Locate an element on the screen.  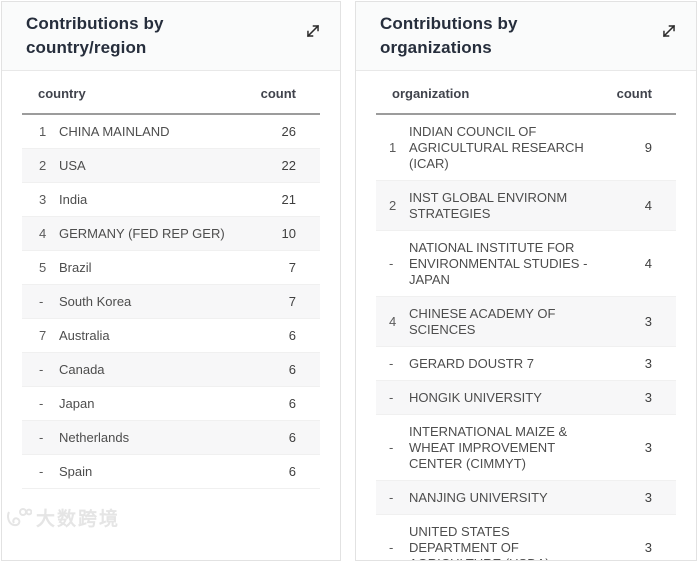
count-cell: 22 is located at coordinates (278, 166).